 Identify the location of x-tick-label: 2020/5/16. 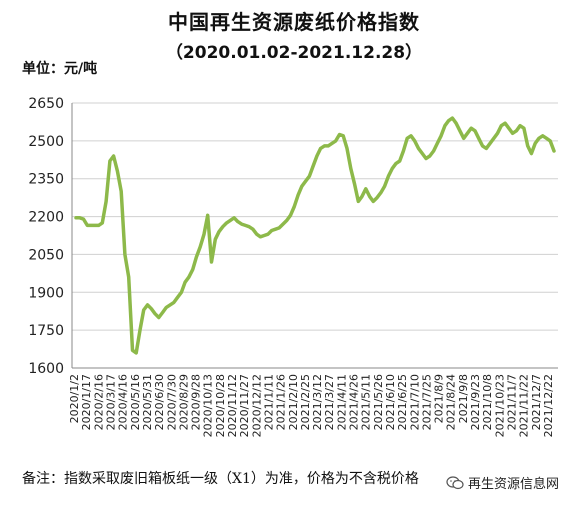
(135, 402).